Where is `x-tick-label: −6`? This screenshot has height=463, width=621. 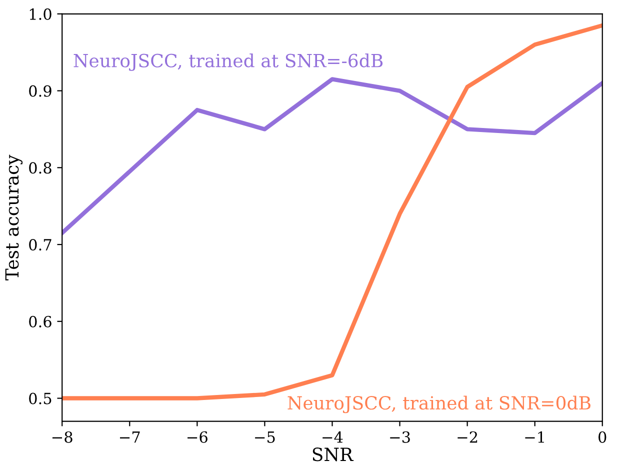
x-tick-label: −6 is located at coordinates (198, 437).